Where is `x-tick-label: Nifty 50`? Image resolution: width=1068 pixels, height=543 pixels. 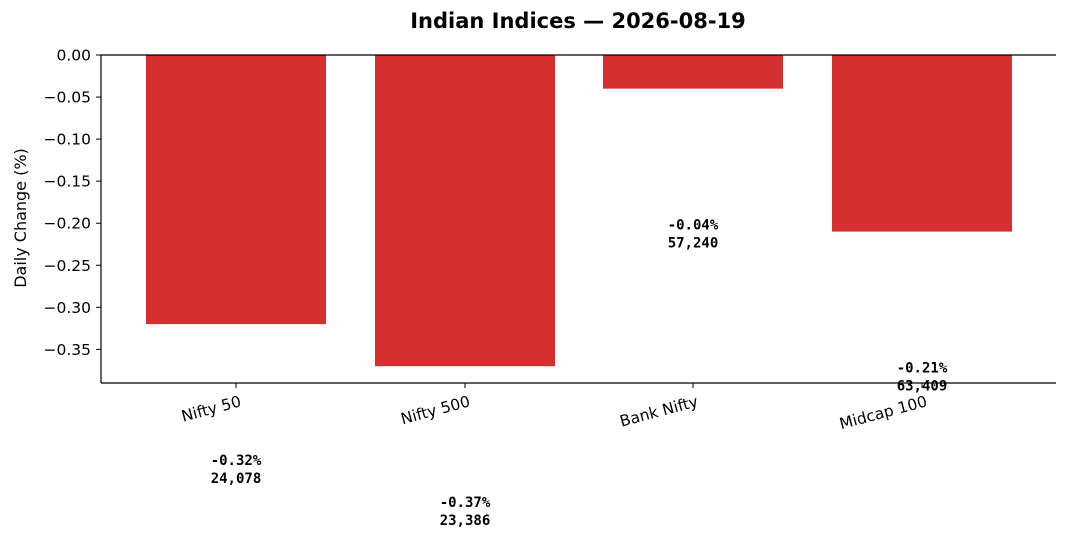 x-tick-label: Nifty 50 is located at coordinates (211, 408).